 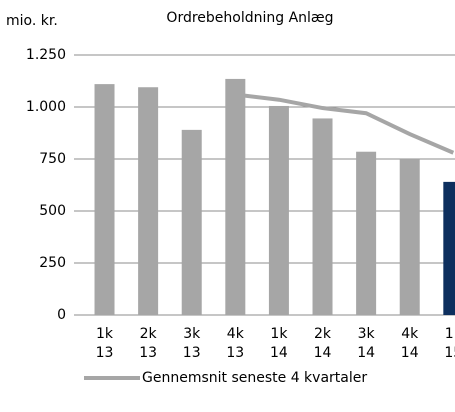 What do you see at coordinates (52, 211) in the screenshot?
I see `y-tick-label: 500` at bounding box center [52, 211].